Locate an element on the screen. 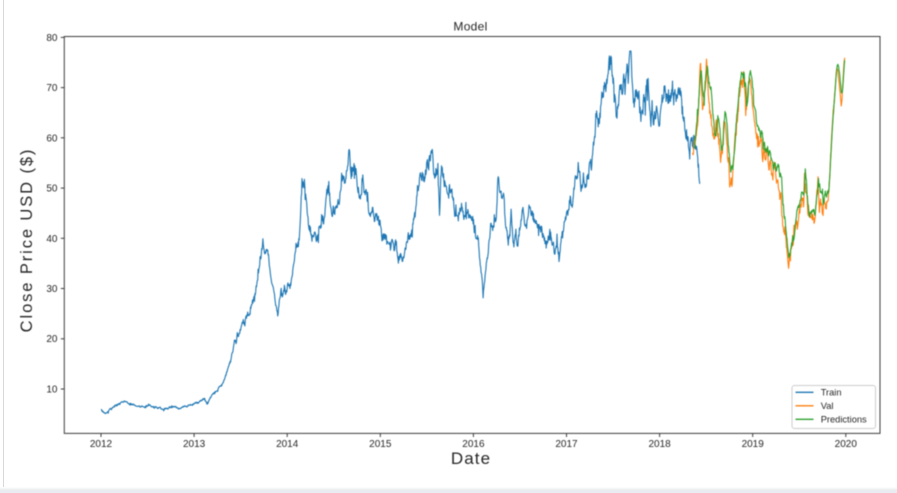 This screenshot has width=897, height=493. svg-text: 50 is located at coordinates (52, 189).